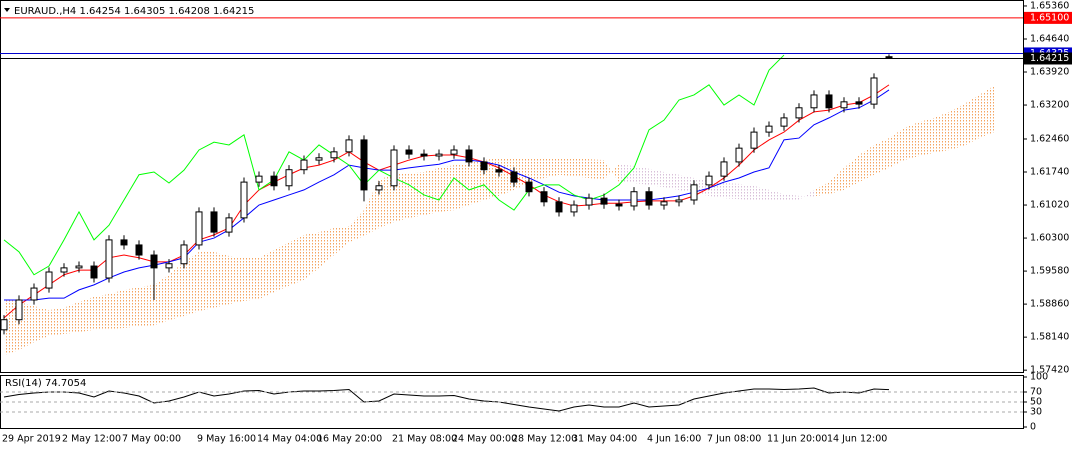  What do you see at coordinates (1036, 392) in the screenshot?
I see `rsi-tick-label: 70` at bounding box center [1036, 392].